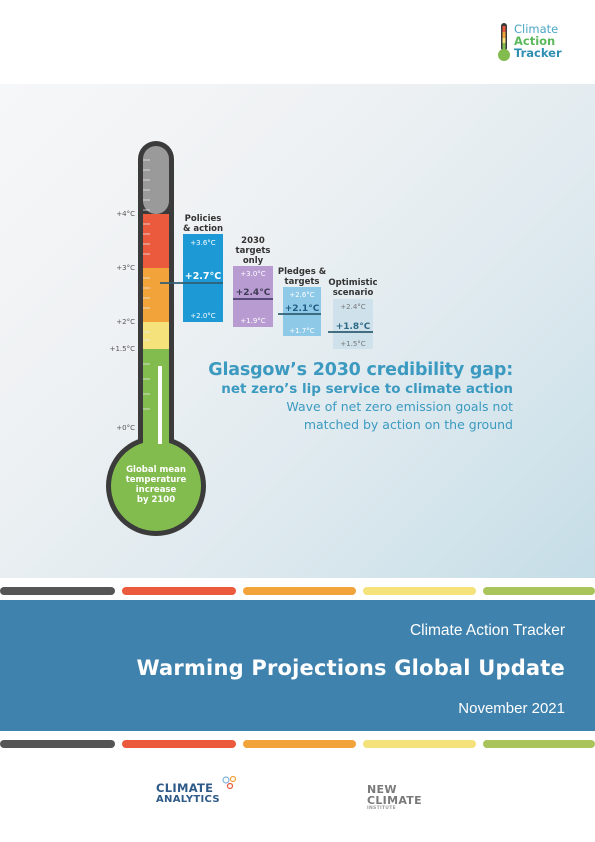  What do you see at coordinates (125, 268) in the screenshot?
I see `axis-tick-3: +3°C` at bounding box center [125, 268].